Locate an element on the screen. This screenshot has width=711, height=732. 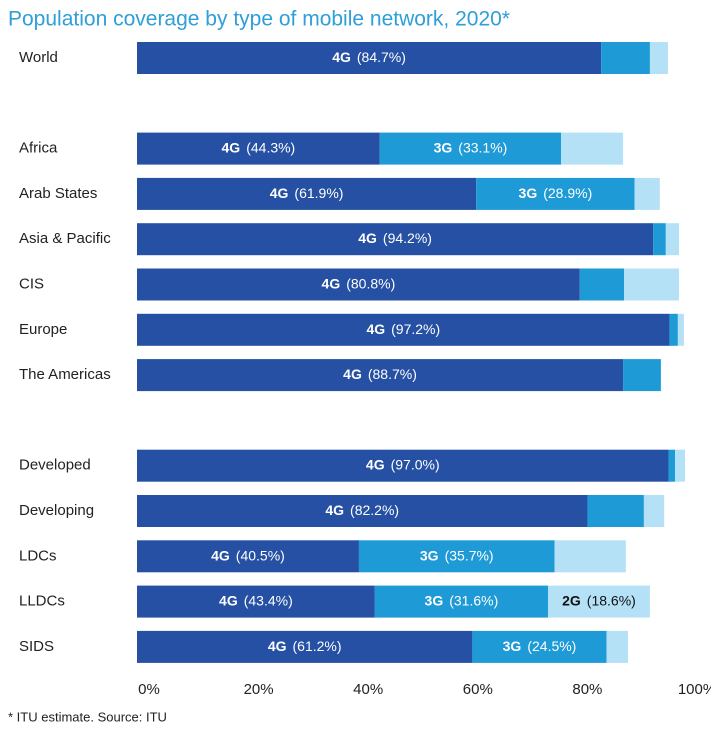
data-label-value: (40.5%) is located at coordinates (260, 555).